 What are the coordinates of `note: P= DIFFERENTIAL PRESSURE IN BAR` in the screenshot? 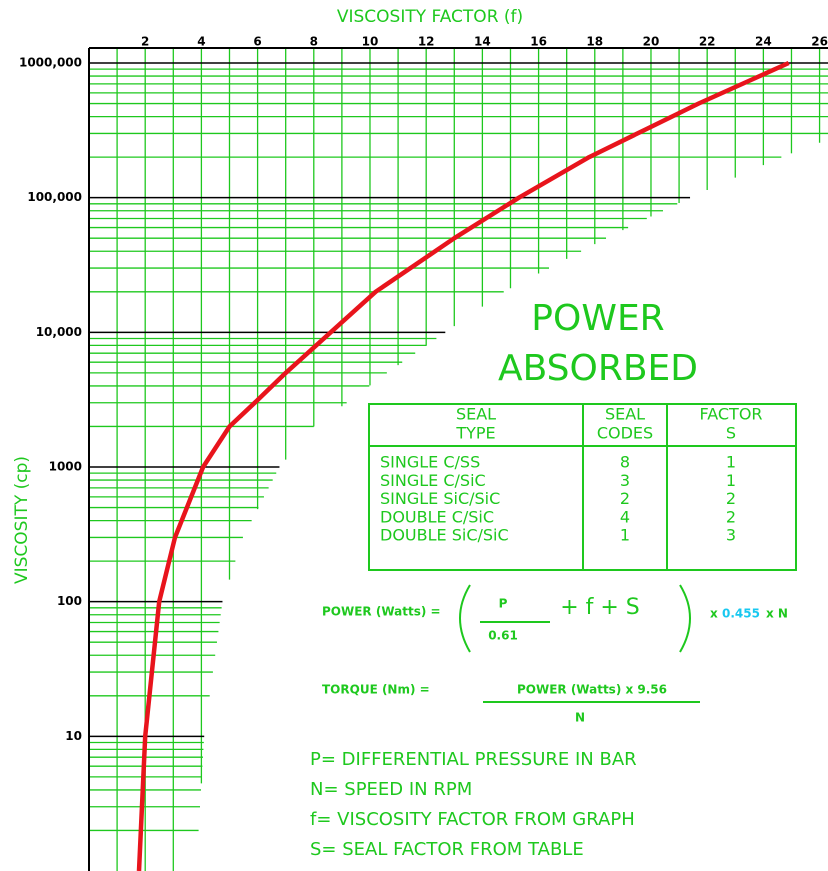 It's located at (473, 759).